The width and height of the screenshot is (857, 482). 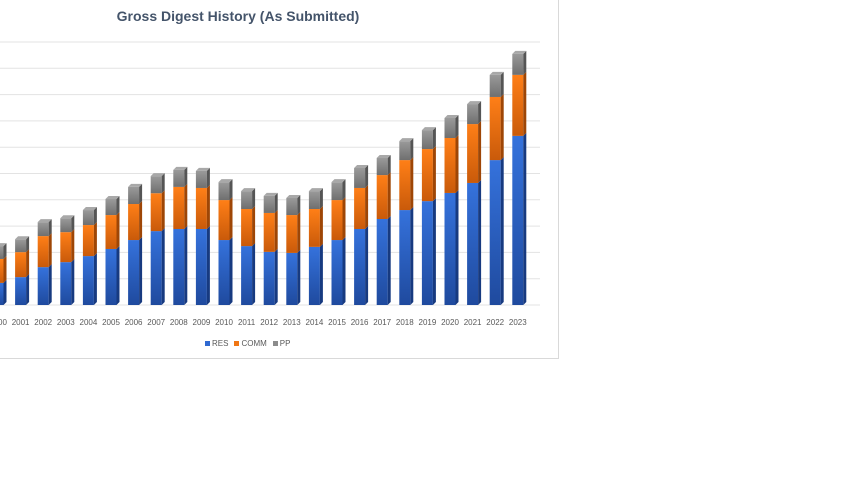 What do you see at coordinates (502, 127) in the screenshot?
I see `bar-side-comm-2022` at bounding box center [502, 127].